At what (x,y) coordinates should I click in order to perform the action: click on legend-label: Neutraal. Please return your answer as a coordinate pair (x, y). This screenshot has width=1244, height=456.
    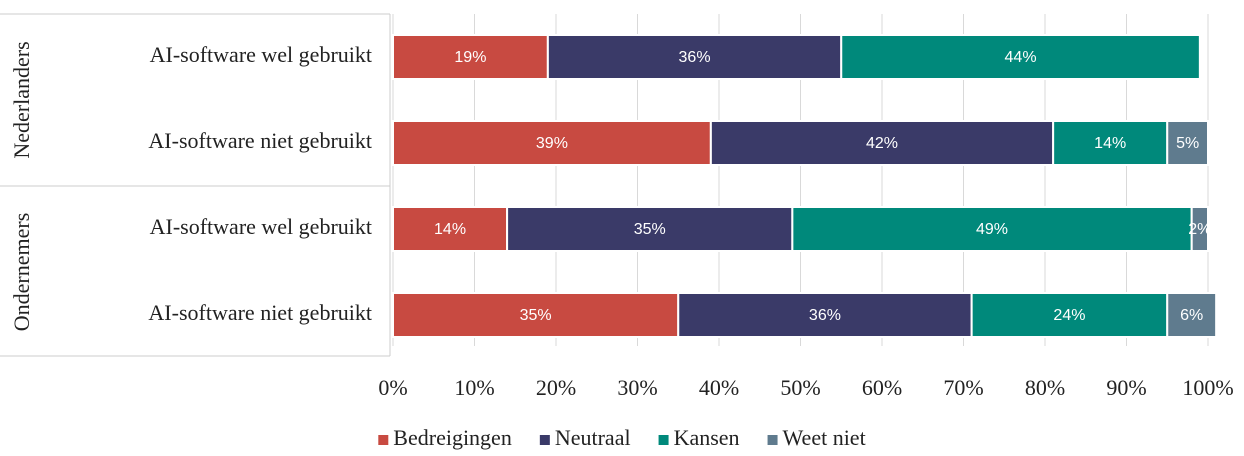
    Looking at the image, I should click on (593, 437).